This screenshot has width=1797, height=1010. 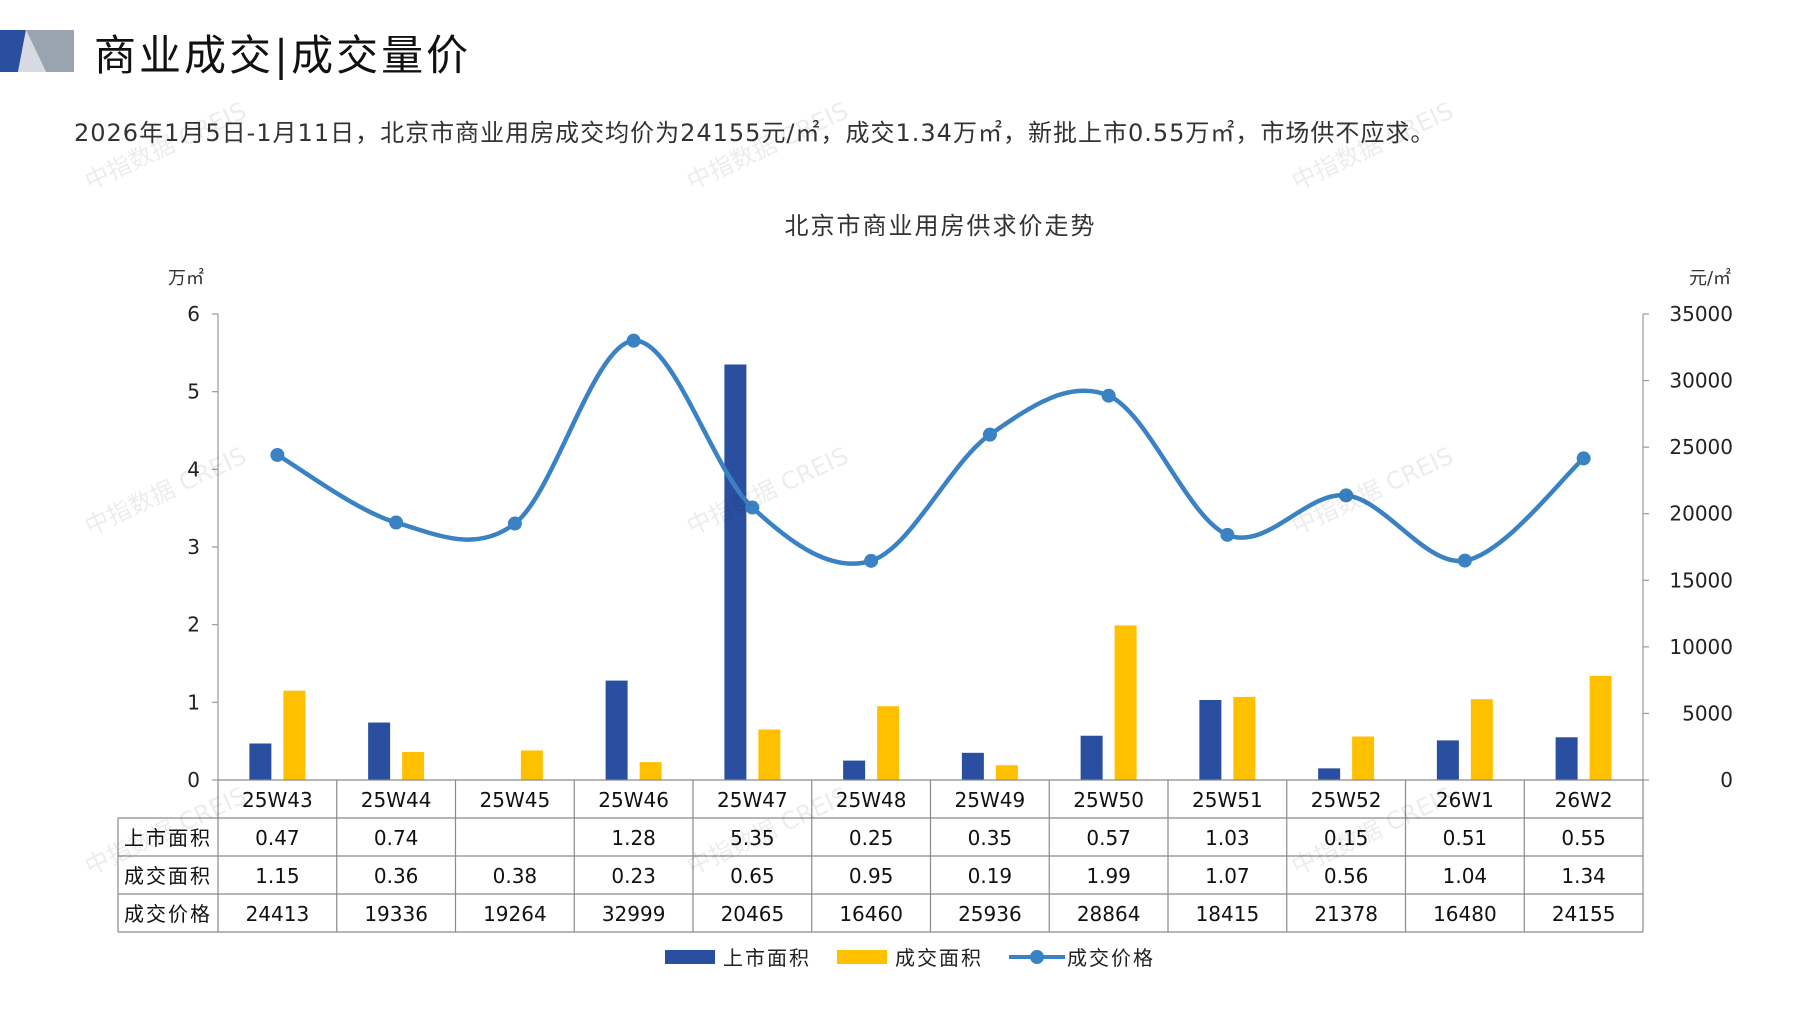 I want to click on category-label: 25W46, so click(x=633, y=800).